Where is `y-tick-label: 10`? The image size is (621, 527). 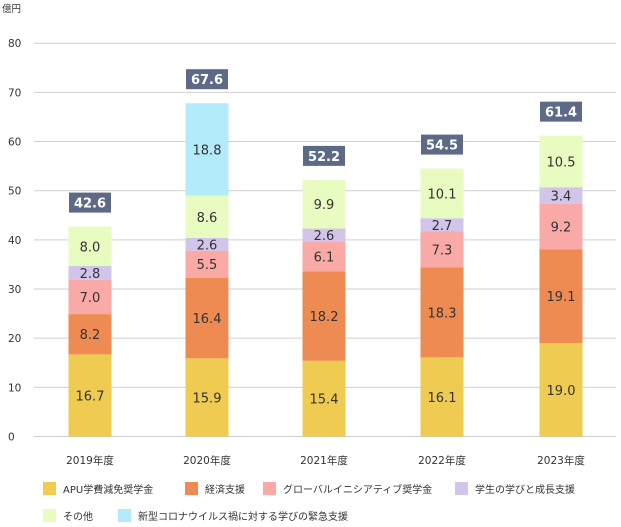
y-tick-label: 10 is located at coordinates (14, 388).